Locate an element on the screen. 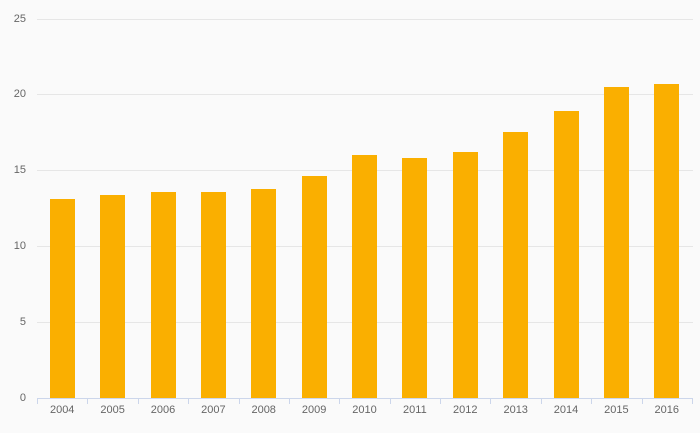 The image size is (700, 433). y-axis-tick-label-25: 25 is located at coordinates (19, 18).